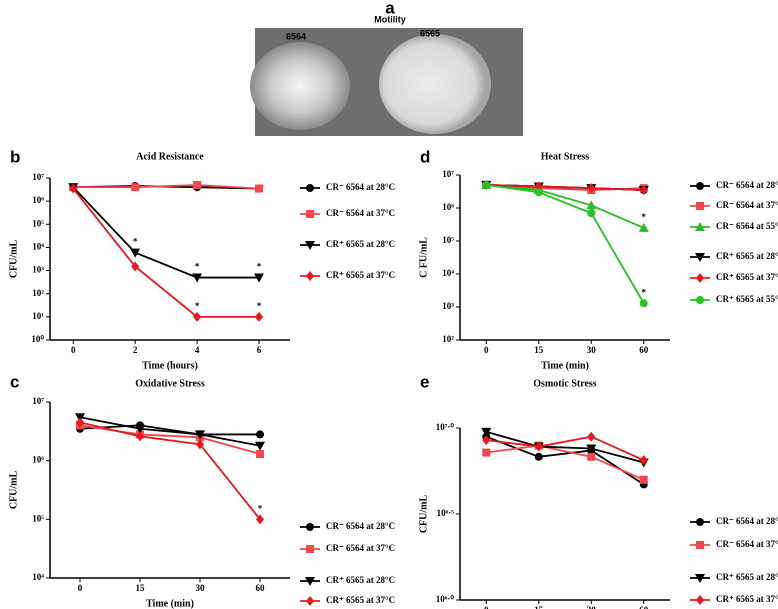 This screenshot has width=778, height=609. Describe the element at coordinates (747, 299) in the screenshot. I see `legend-label: CR⁺ 6565 at 55°C` at that location.